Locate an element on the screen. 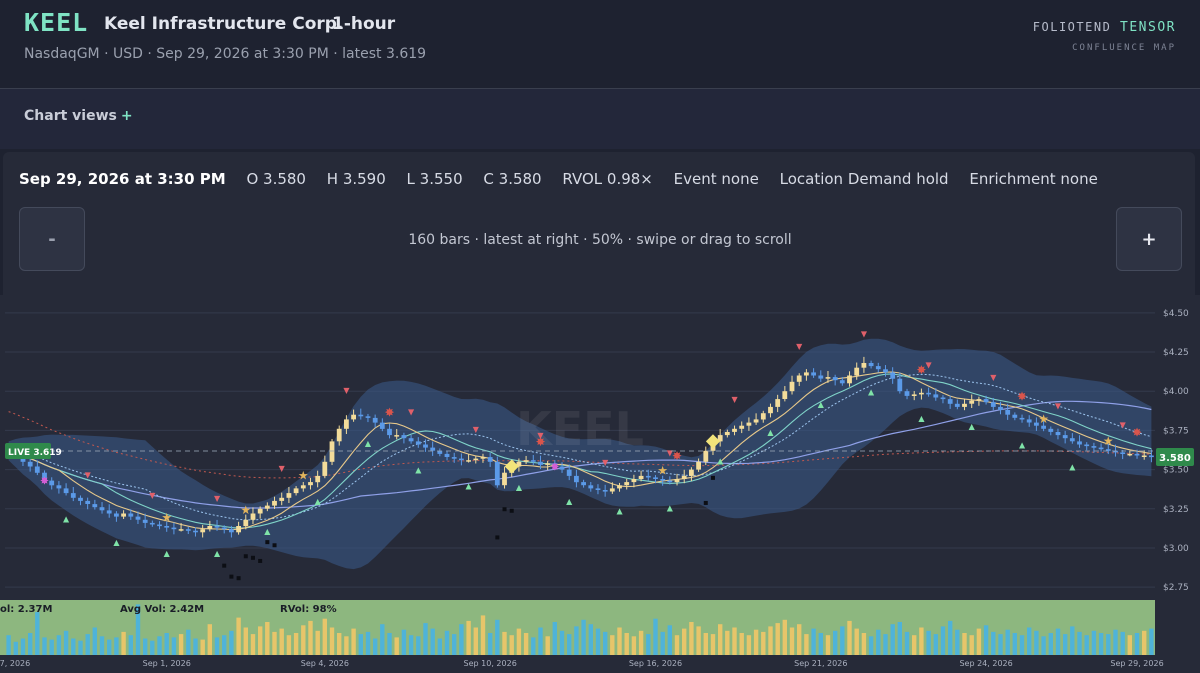  chart-views-button: Chart views + is located at coordinates (78, 116).